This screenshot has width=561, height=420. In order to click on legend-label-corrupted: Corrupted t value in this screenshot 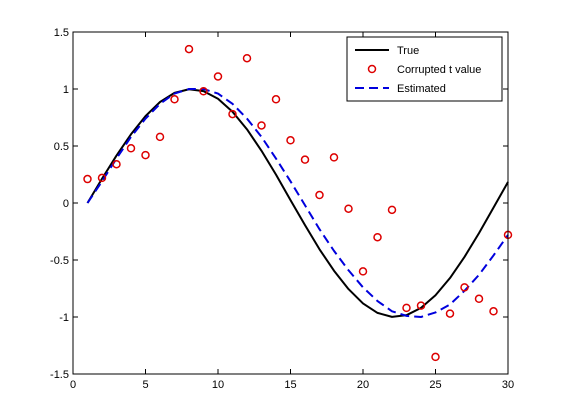, I will do `click(439, 70)`.